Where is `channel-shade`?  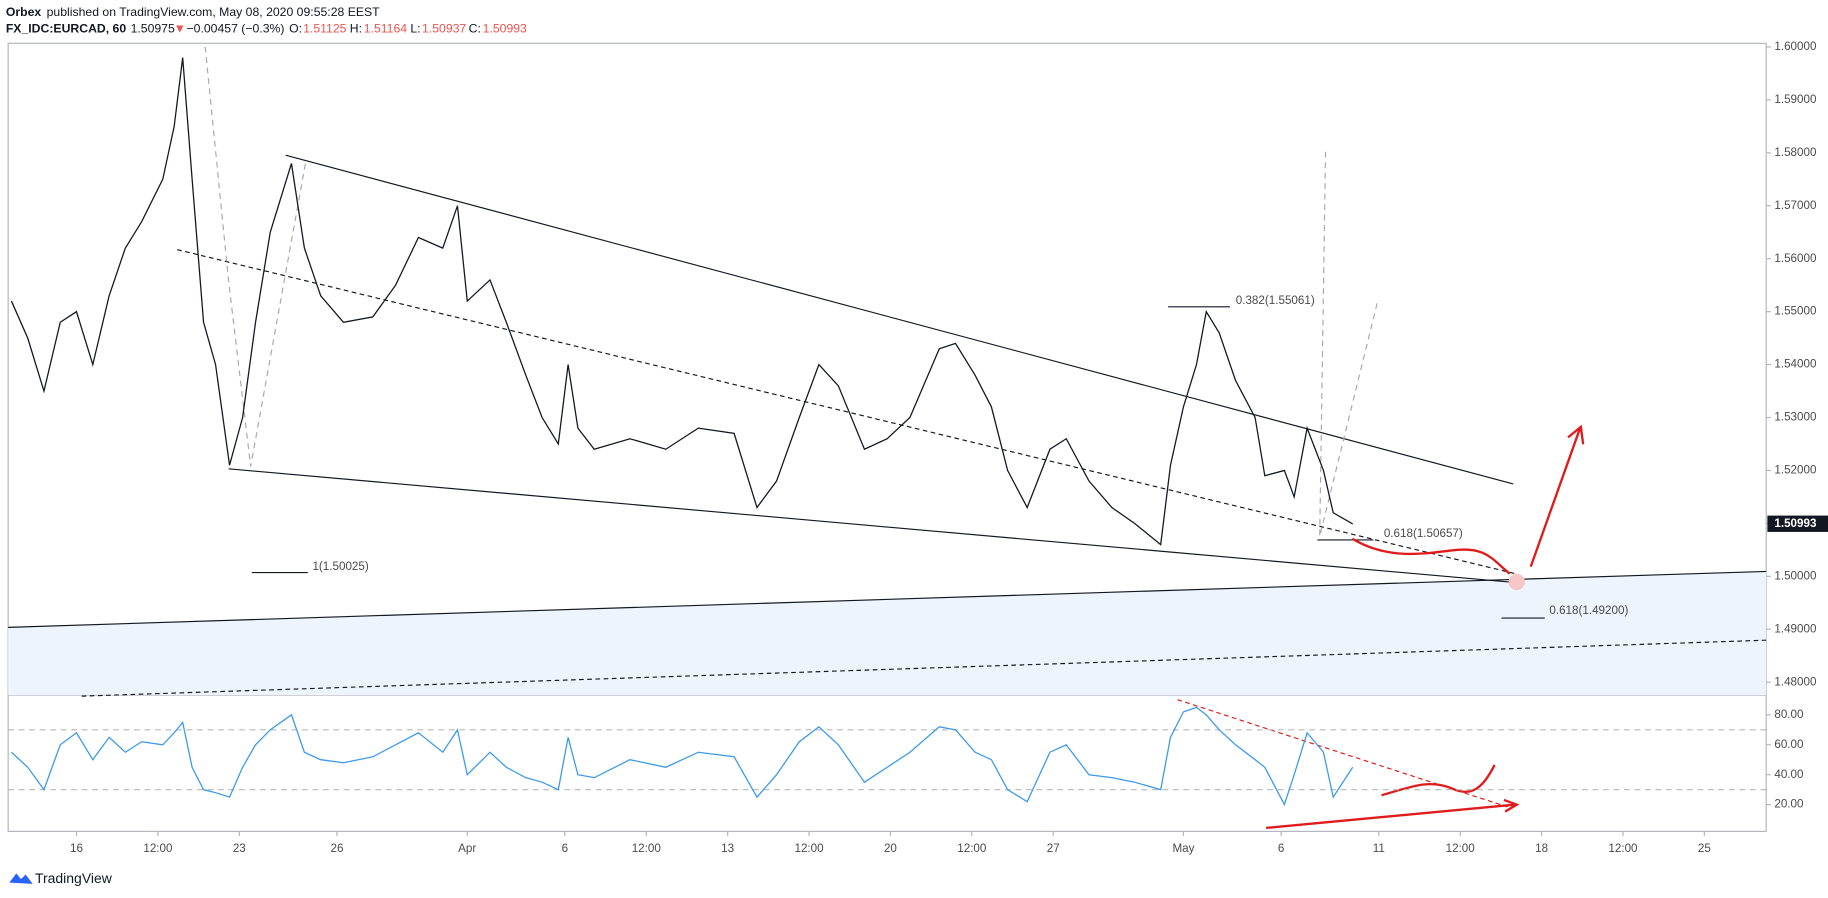
channel-shade is located at coordinates (887, 633).